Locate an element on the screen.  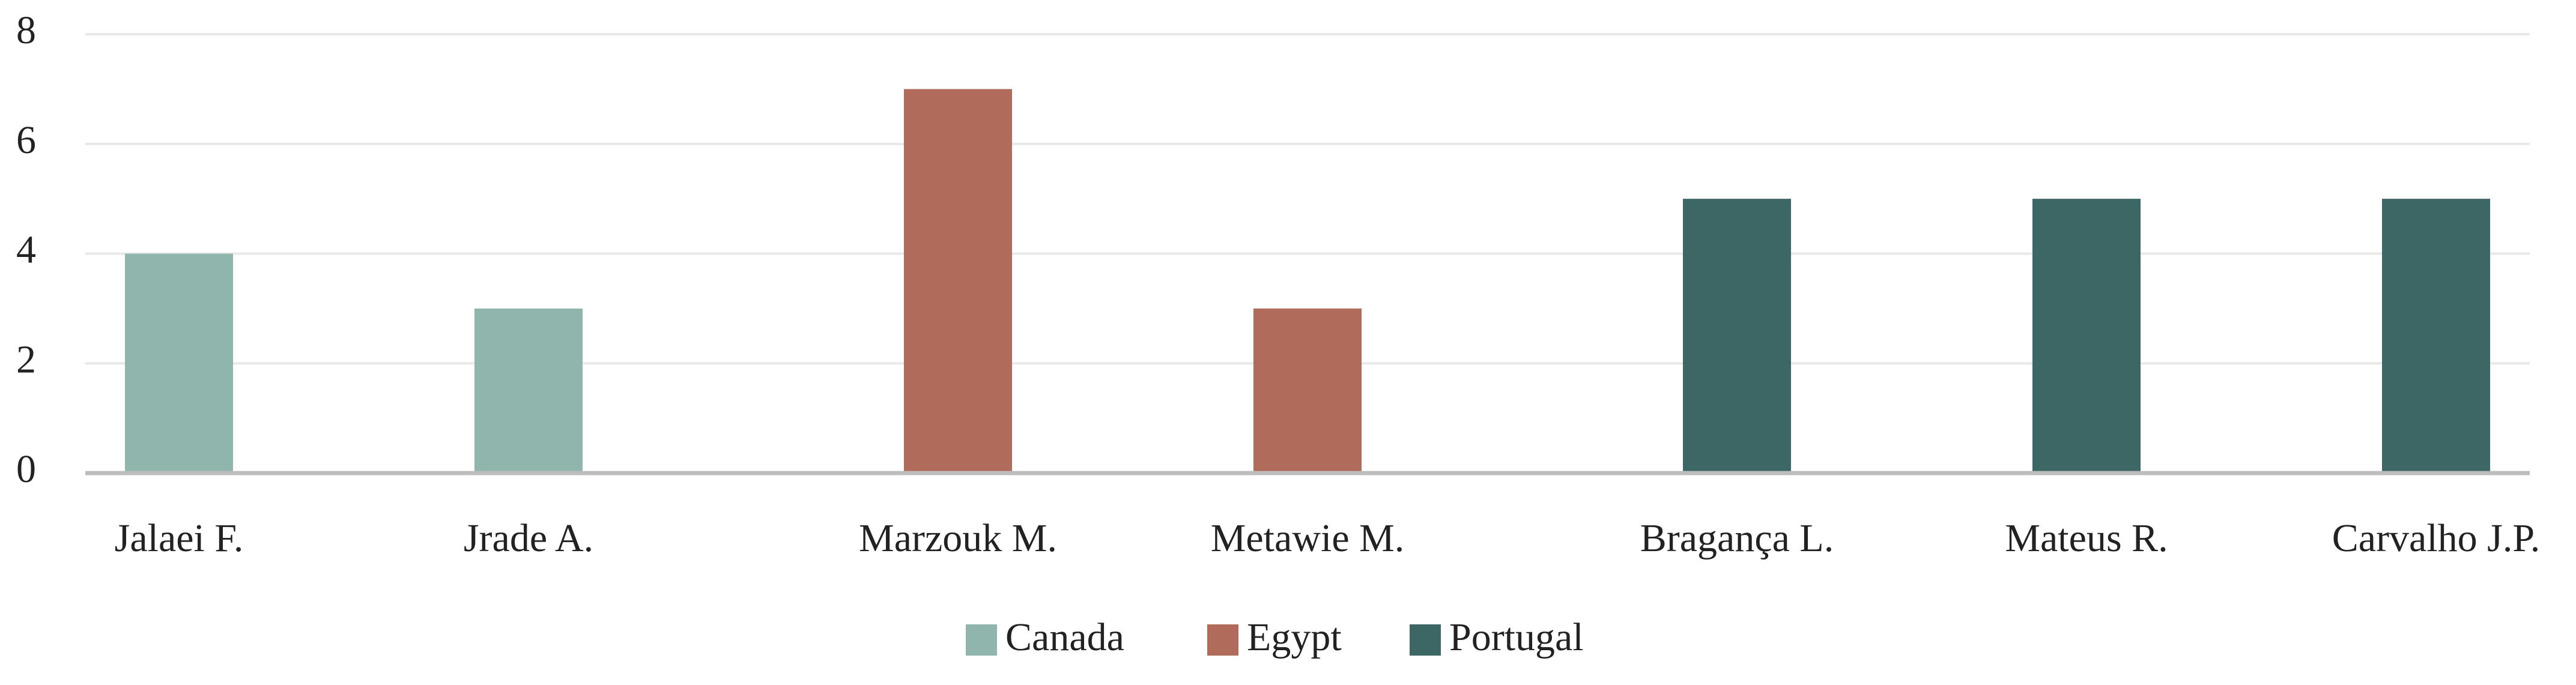
y-tick-label: 8 is located at coordinates (26, 30).